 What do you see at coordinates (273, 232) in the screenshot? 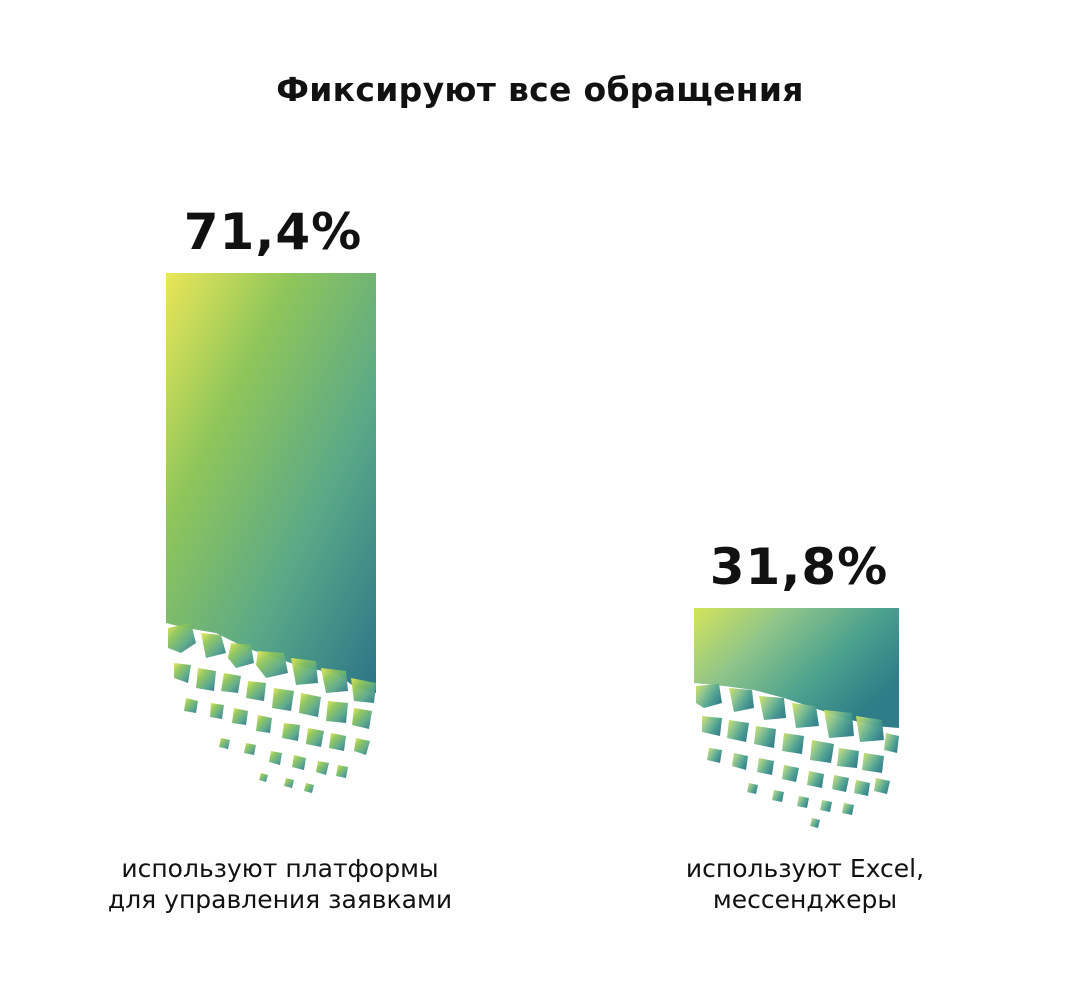
I see `bar-value-platforms: 71,4%` at bounding box center [273, 232].